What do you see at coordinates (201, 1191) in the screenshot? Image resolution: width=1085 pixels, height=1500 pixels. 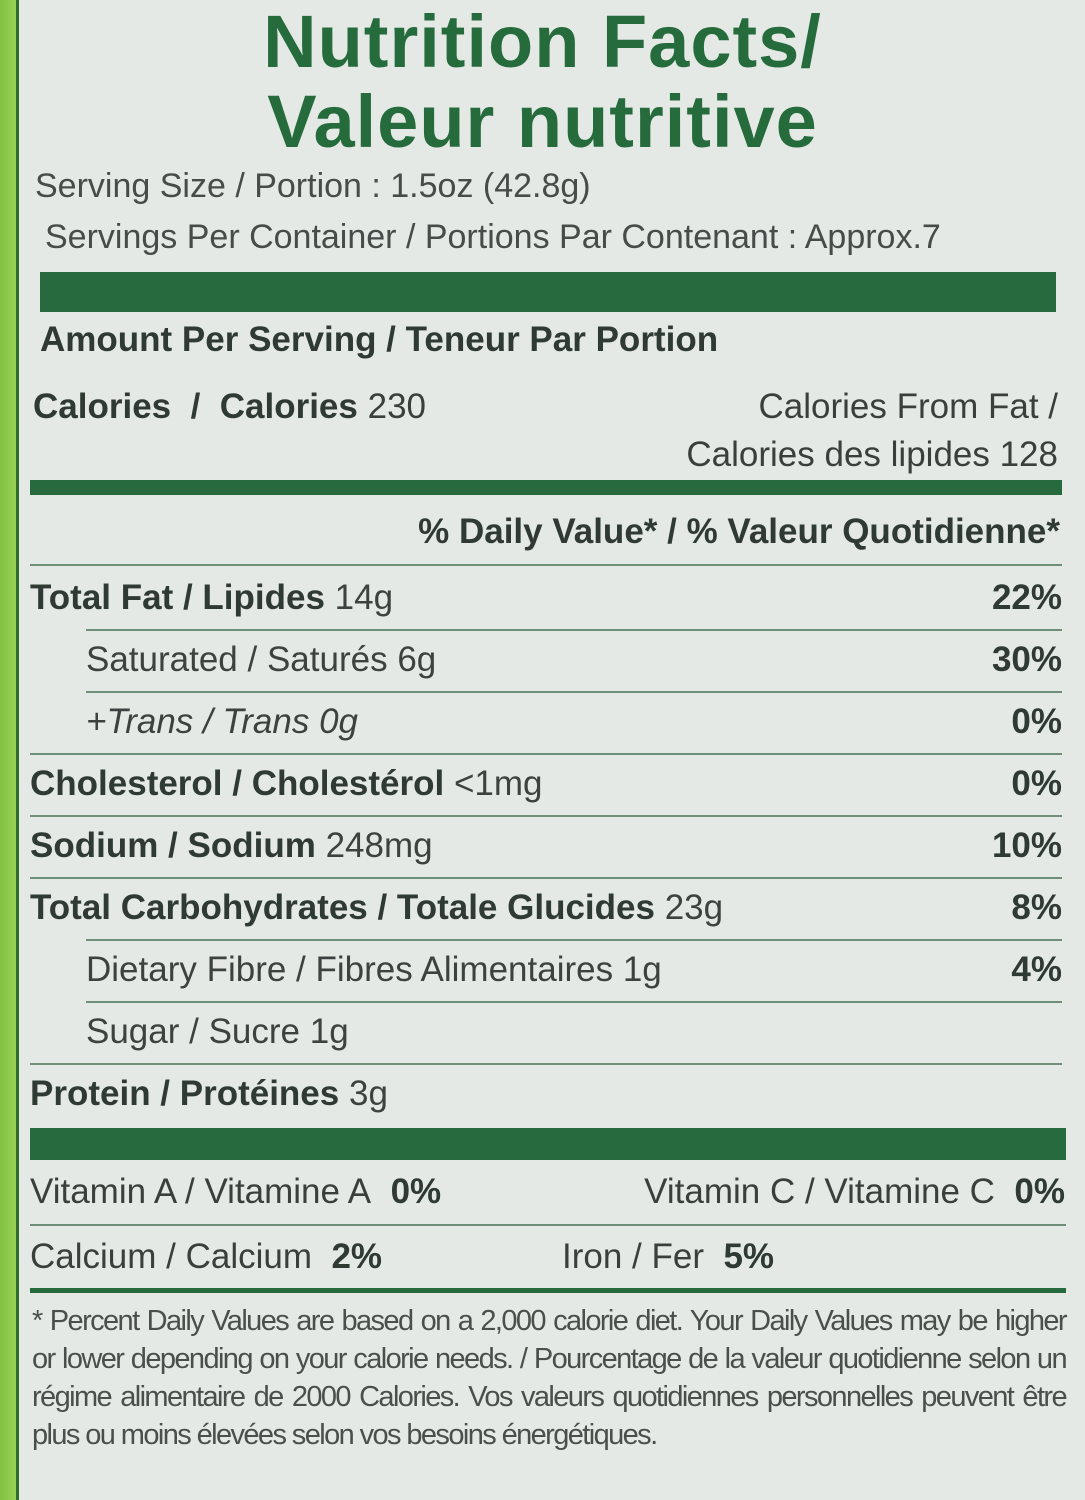 I see `vitamin-a-label: Vitamin A / Vitamine A` at bounding box center [201, 1191].